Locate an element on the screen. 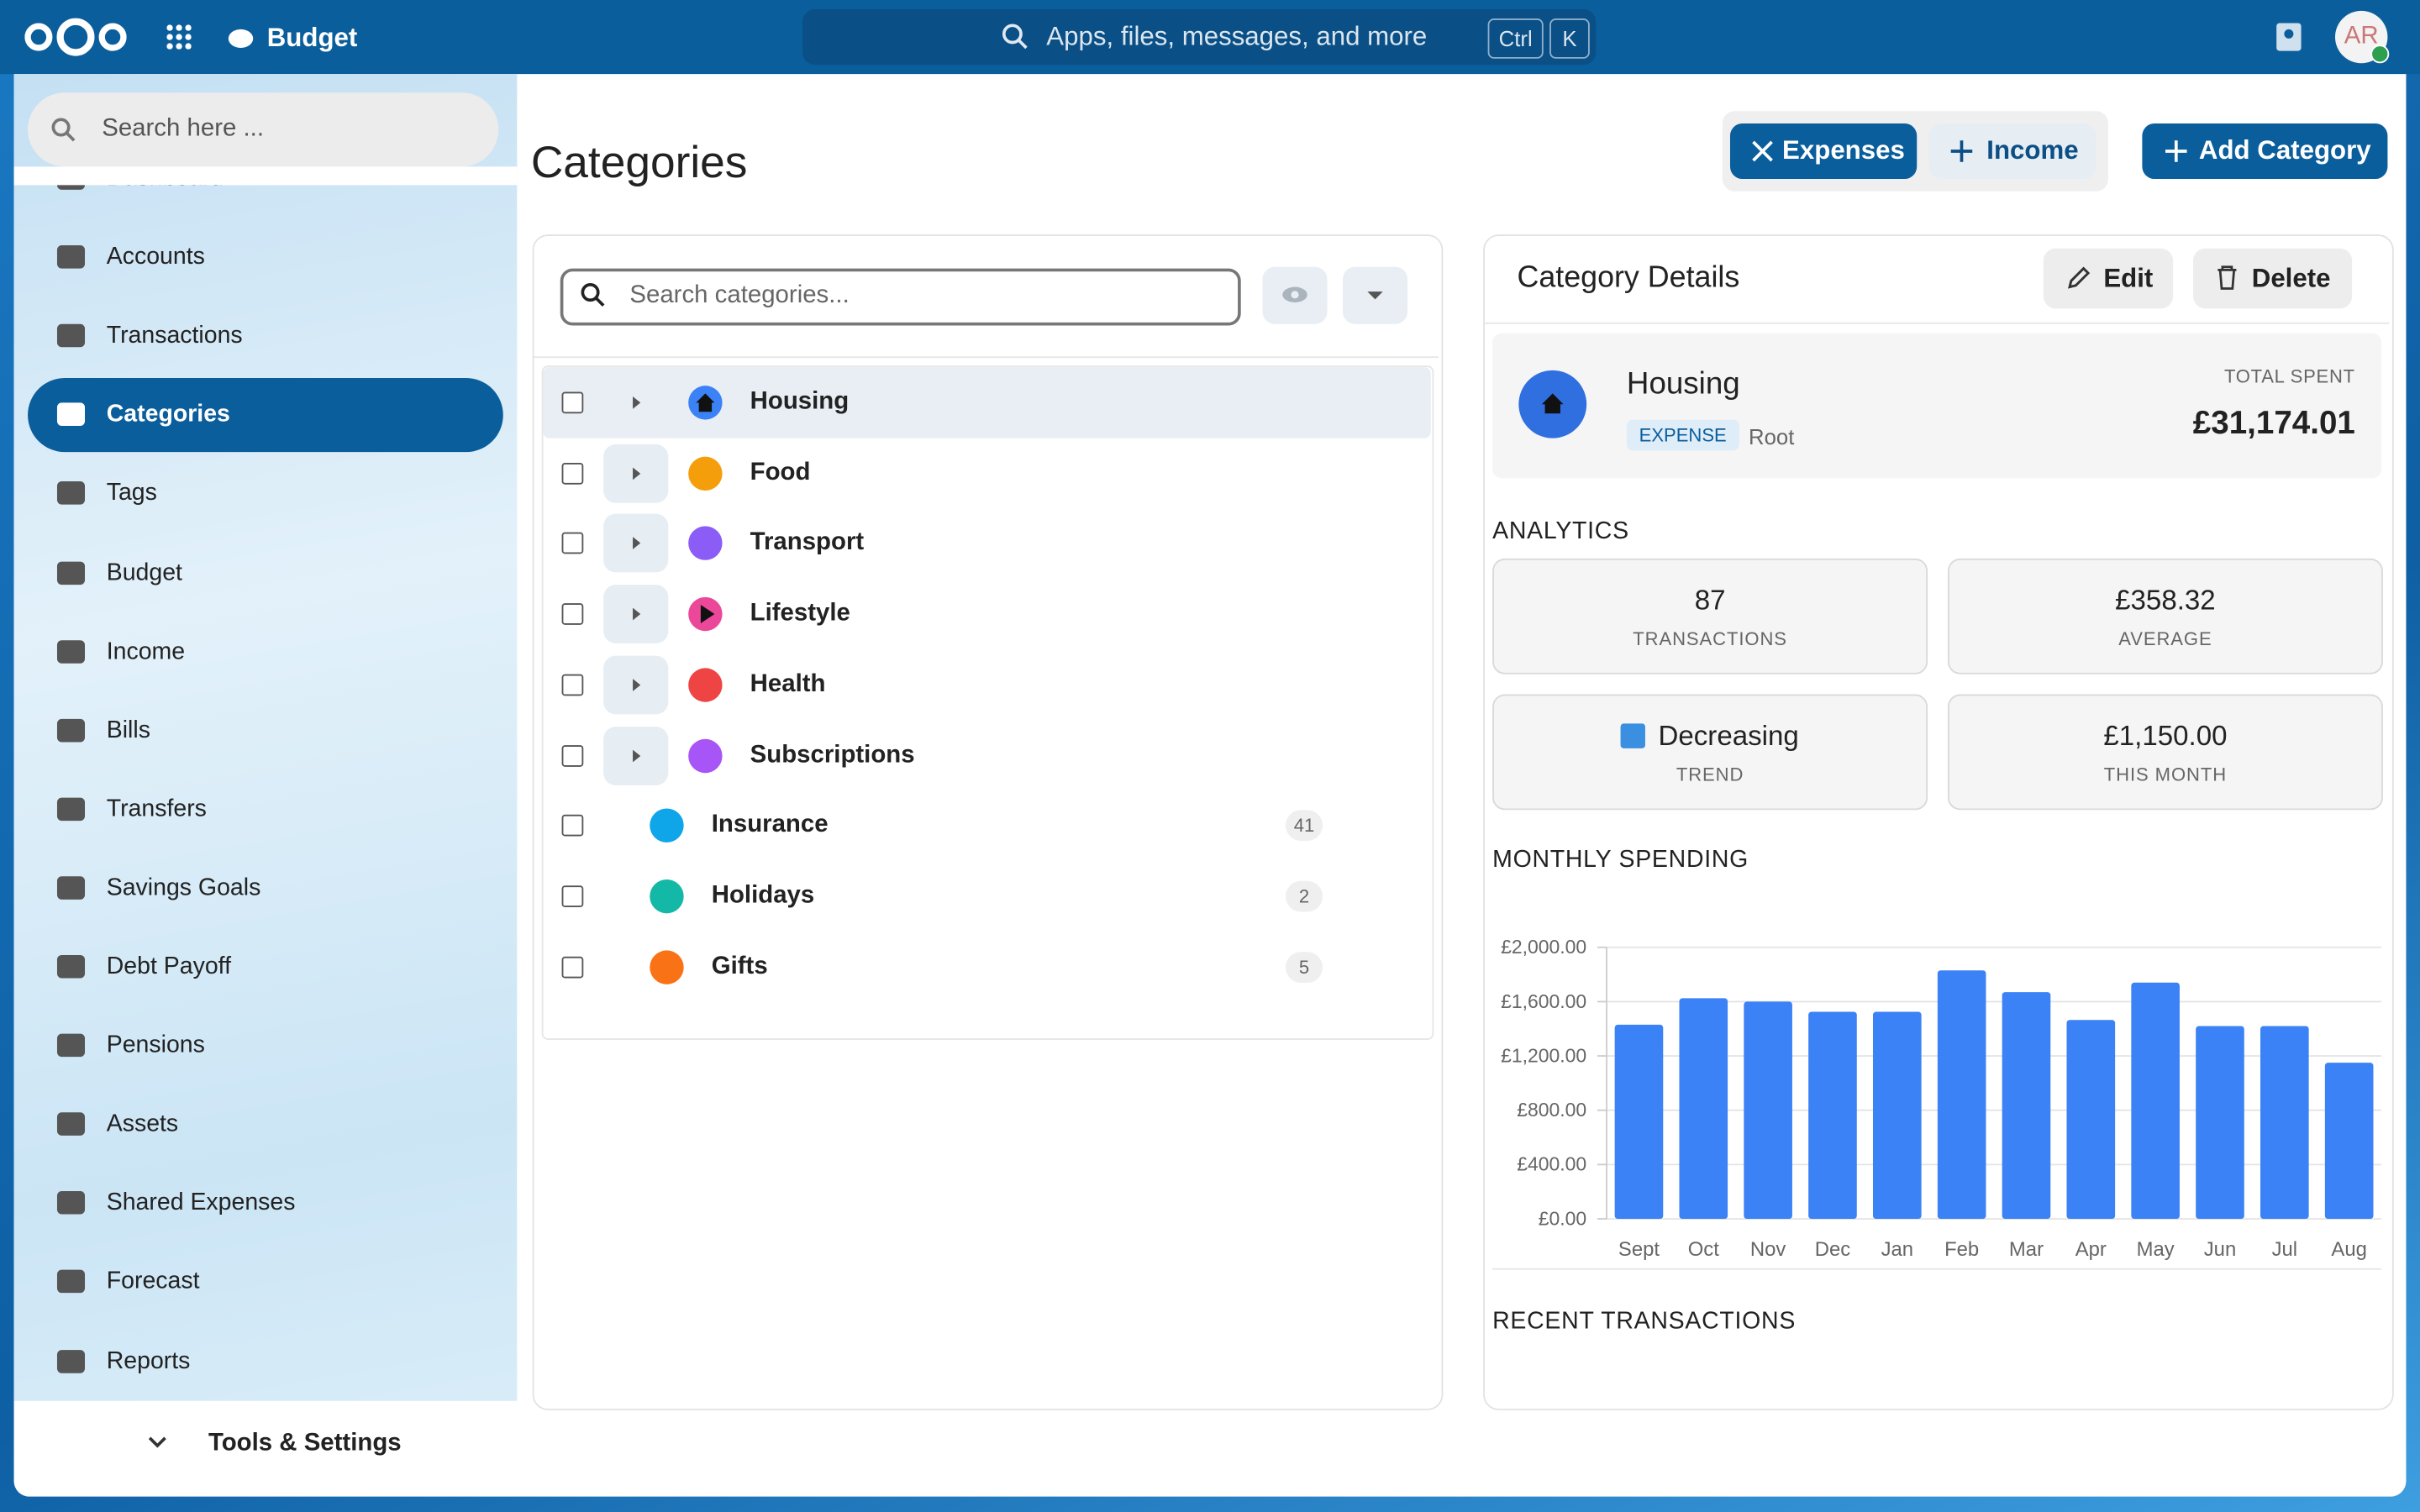  nav-item: Tags is located at coordinates (131, 493).